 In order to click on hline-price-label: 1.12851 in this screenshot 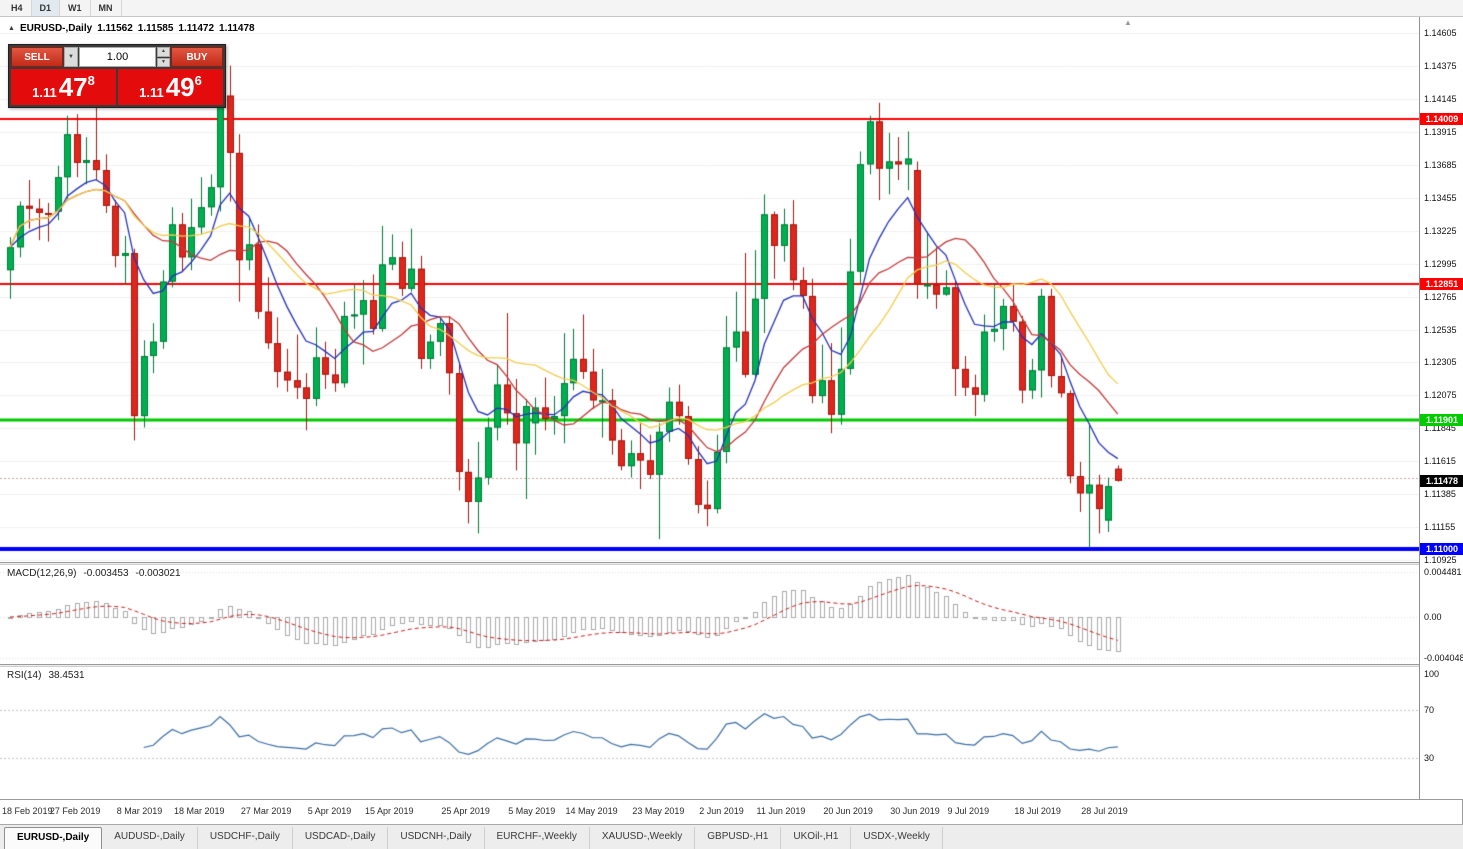, I will do `click(1441, 284)`.